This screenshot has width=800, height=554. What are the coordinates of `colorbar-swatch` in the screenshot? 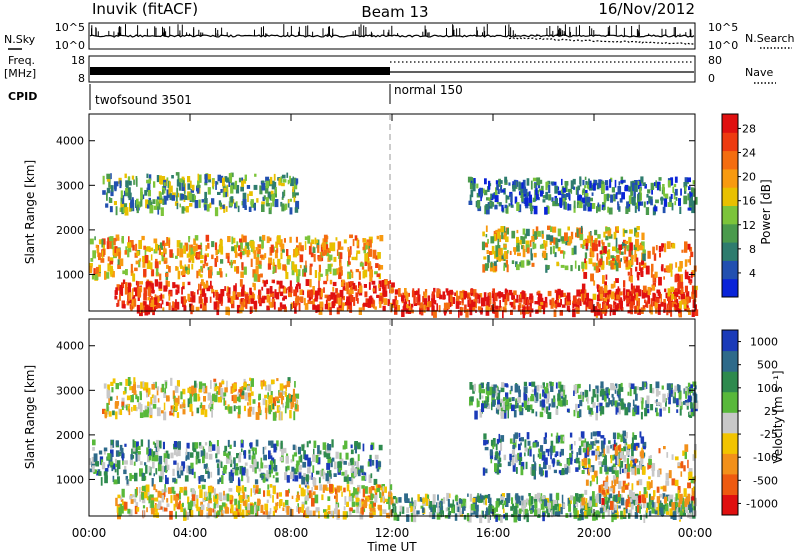 It's located at (730, 123).